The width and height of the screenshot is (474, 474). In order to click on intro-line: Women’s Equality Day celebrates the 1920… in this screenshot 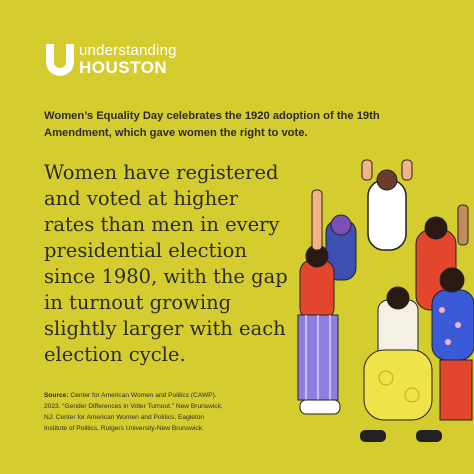, I will do `click(212, 116)`.